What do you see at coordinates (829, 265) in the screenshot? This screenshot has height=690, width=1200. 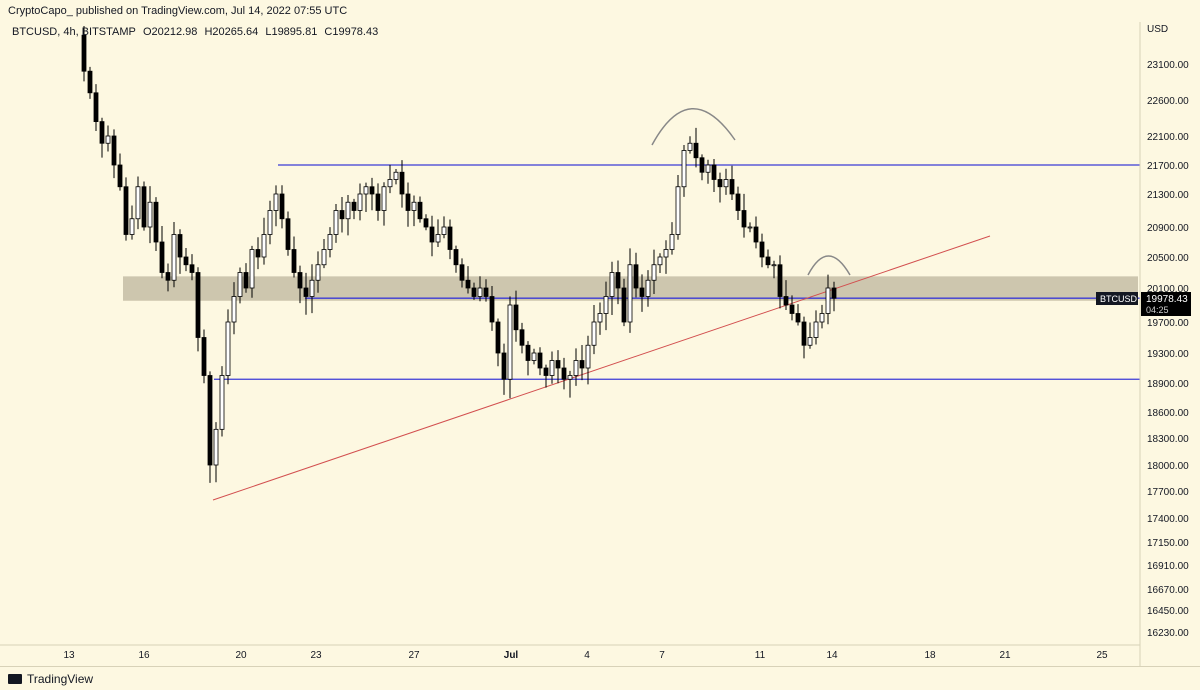 I see `small-top-arc` at bounding box center [829, 265].